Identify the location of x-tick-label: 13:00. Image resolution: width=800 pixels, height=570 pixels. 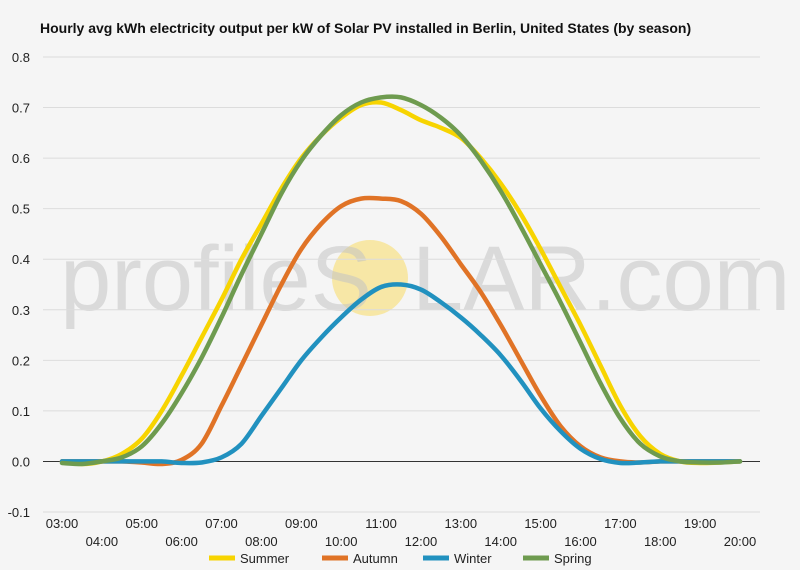
(461, 523).